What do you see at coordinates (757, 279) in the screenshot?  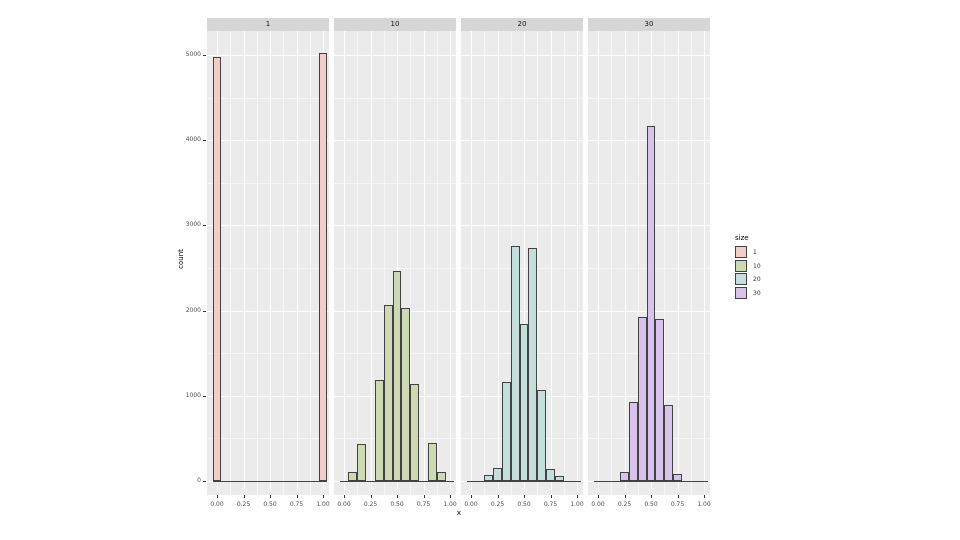 I see `legend-item-label: 20` at bounding box center [757, 279].